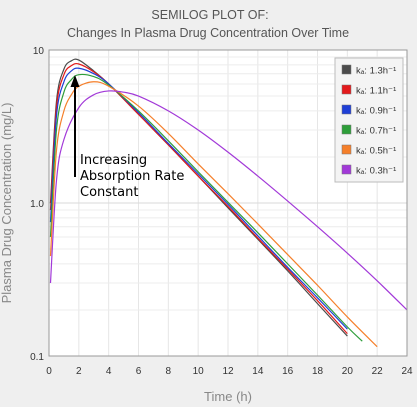 The height and width of the screenshot is (407, 417). Describe the element at coordinates (37, 204) in the screenshot. I see `y-tick-label: 1.0` at that location.